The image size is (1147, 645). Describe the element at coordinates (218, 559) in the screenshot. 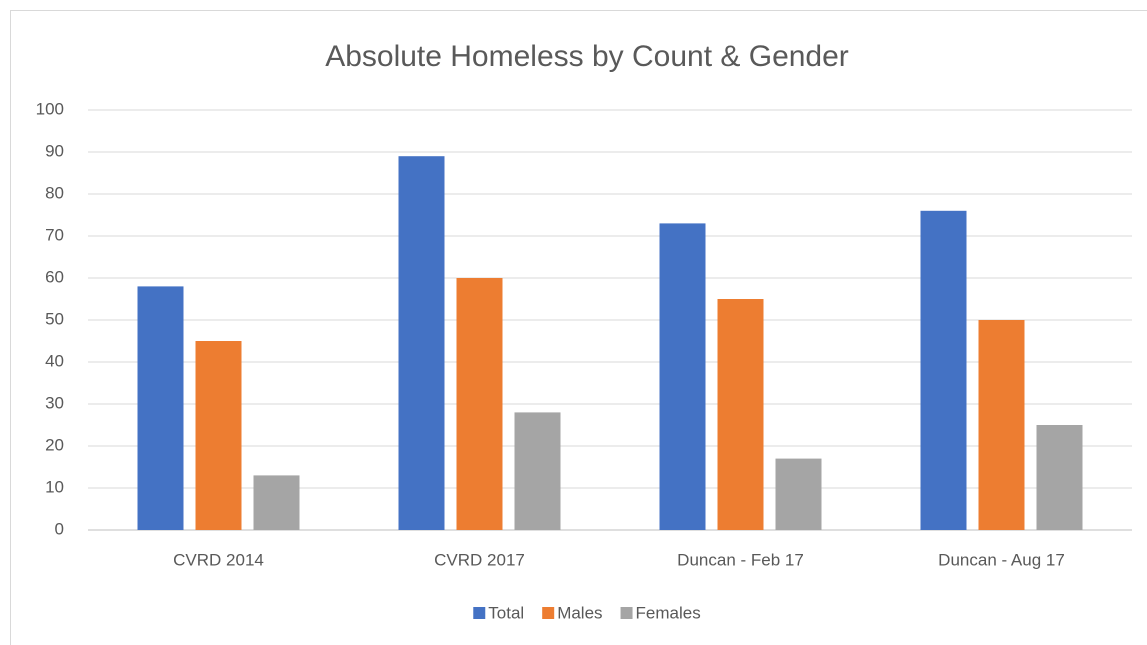

I see `x-tick-label: CVRD 2014` at that location.